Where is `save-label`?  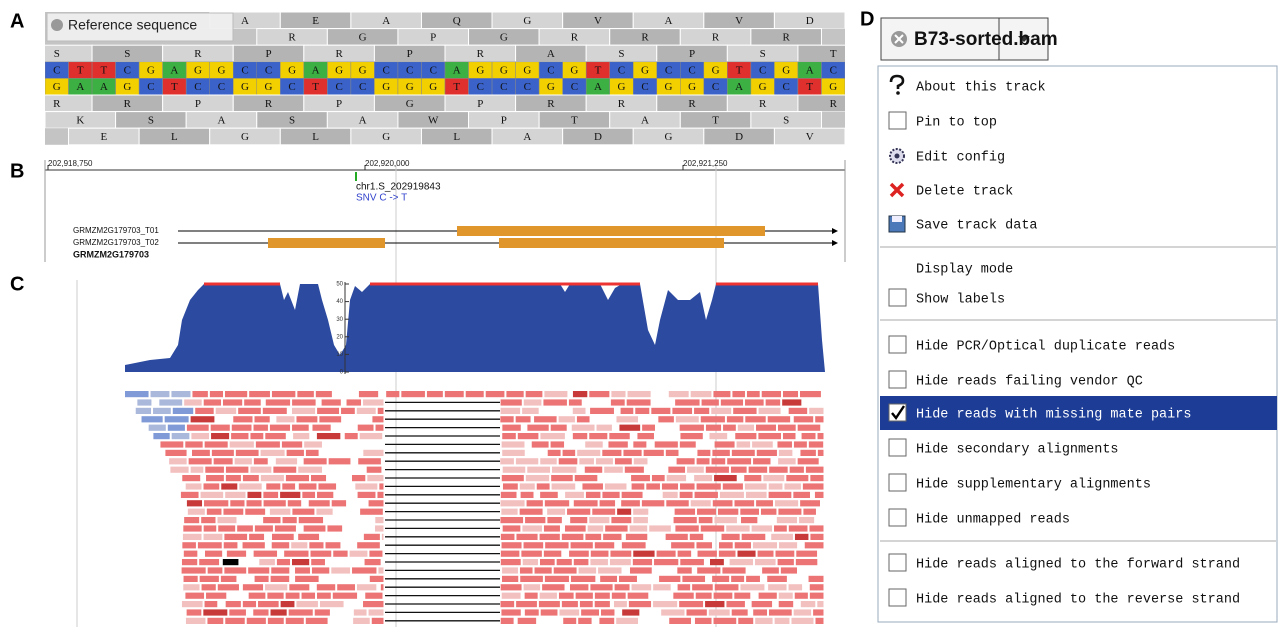
save-label is located at coordinates (897, 219).